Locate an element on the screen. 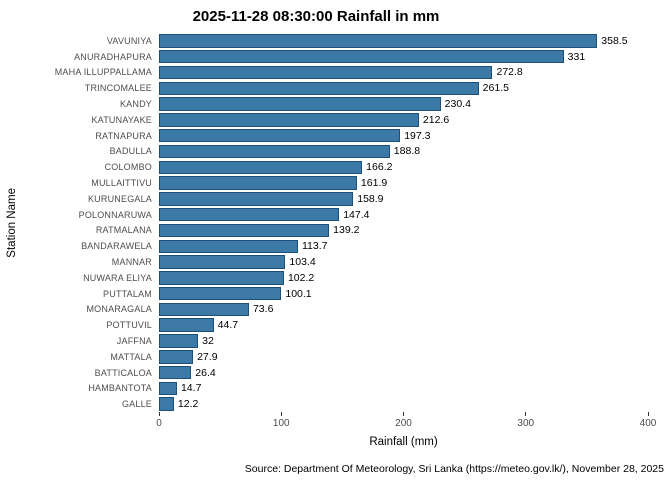 This screenshot has height=480, width=672. bar-track: 212.6 is located at coordinates (403, 120).